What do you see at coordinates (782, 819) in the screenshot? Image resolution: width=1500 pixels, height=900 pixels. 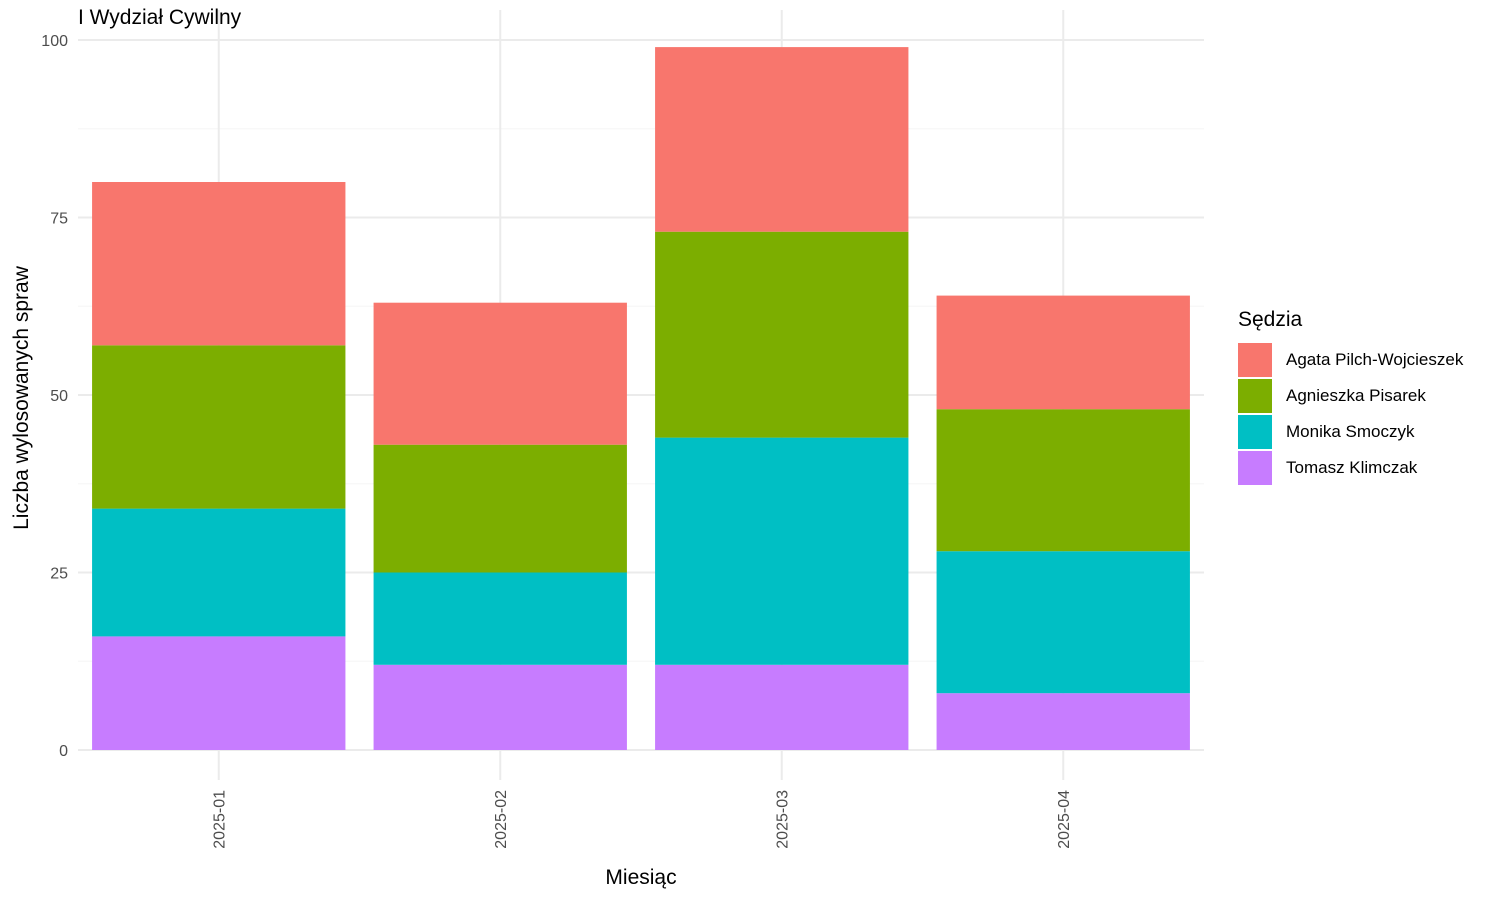 I see `x-tick-label: 2025-03` at bounding box center [782, 819].